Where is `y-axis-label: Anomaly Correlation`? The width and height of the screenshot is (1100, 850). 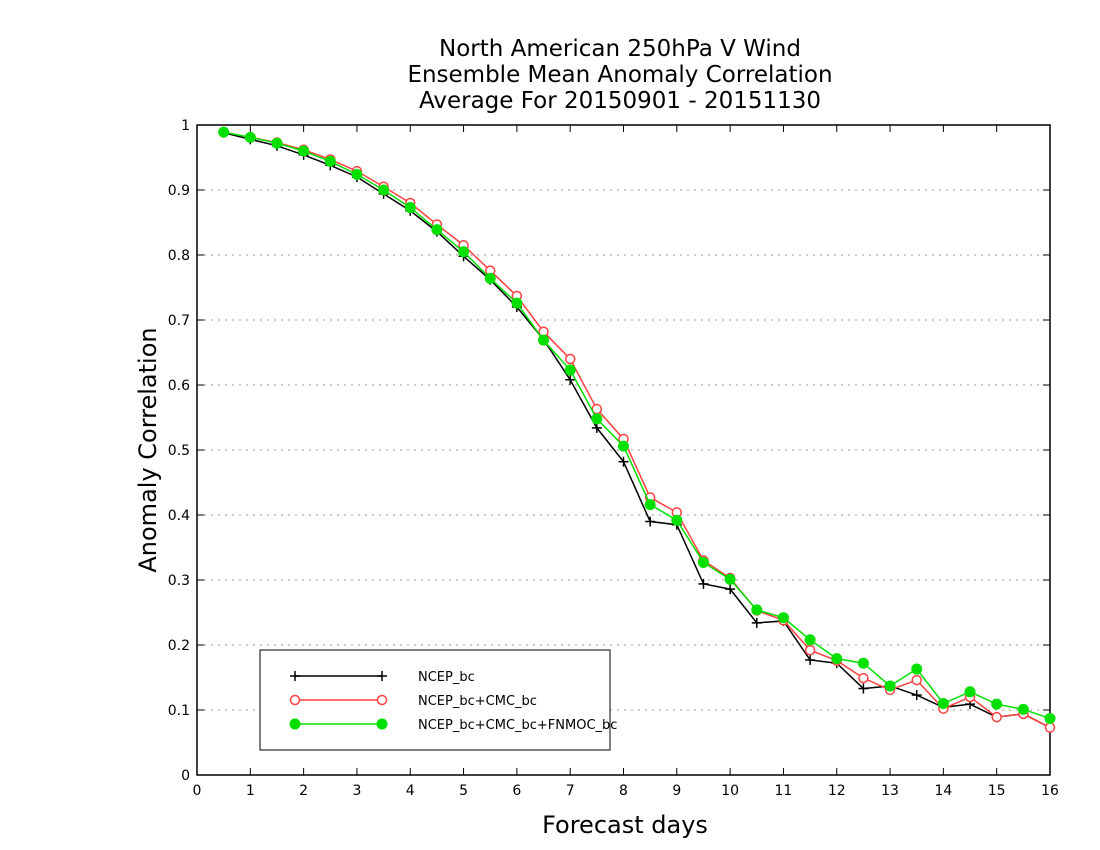 y-axis-label: Anomaly Correlation is located at coordinates (148, 450).